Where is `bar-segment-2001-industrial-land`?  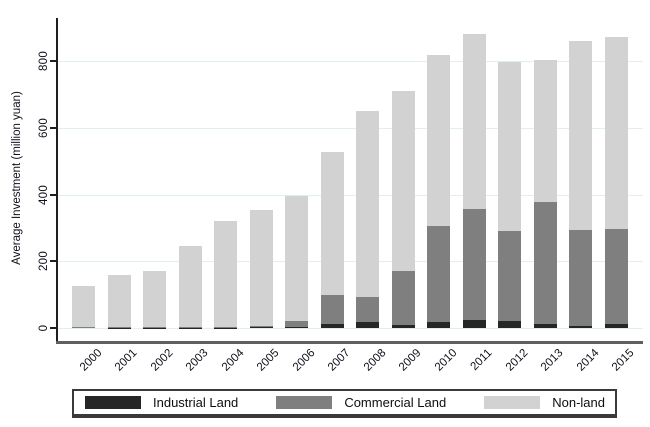
bar-segment-2001-industrial-land is located at coordinates (119, 328).